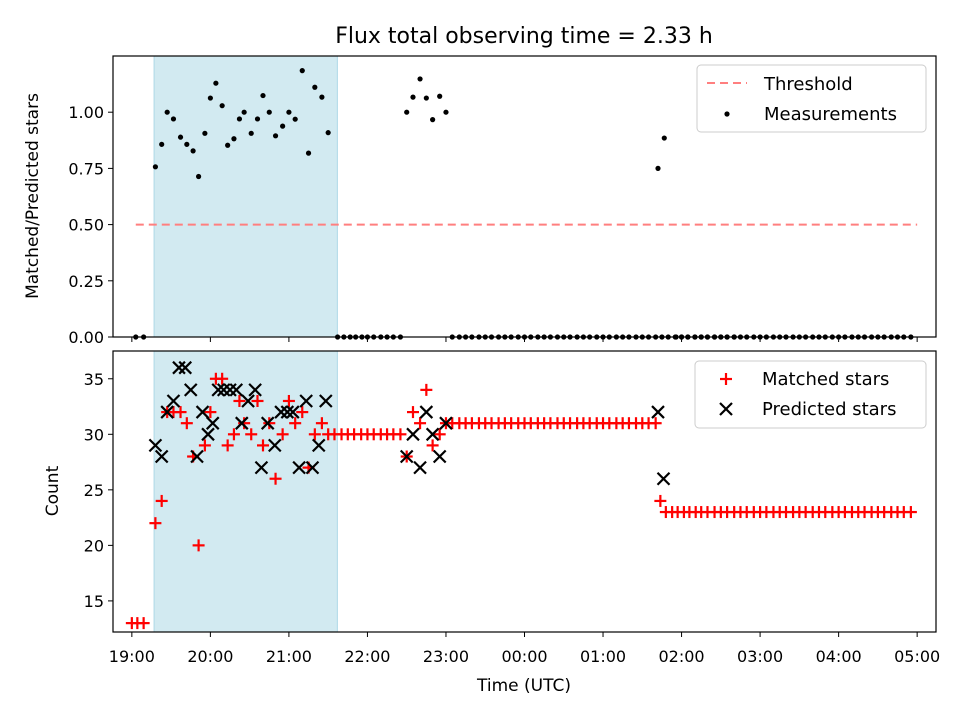  What do you see at coordinates (245, 491) in the screenshot?
I see `bottom-shaded-region` at bounding box center [245, 491].